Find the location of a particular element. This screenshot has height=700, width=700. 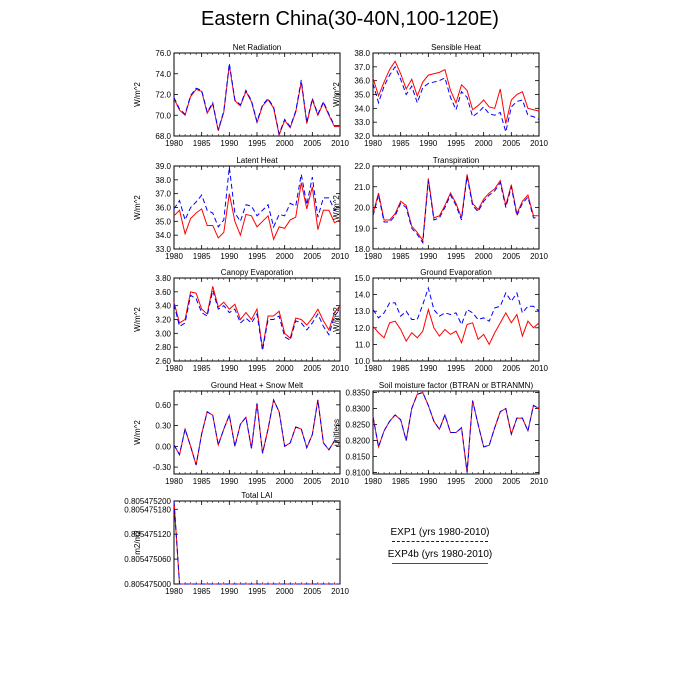

y-tick-label: 13.0 is located at coordinates (362, 311).